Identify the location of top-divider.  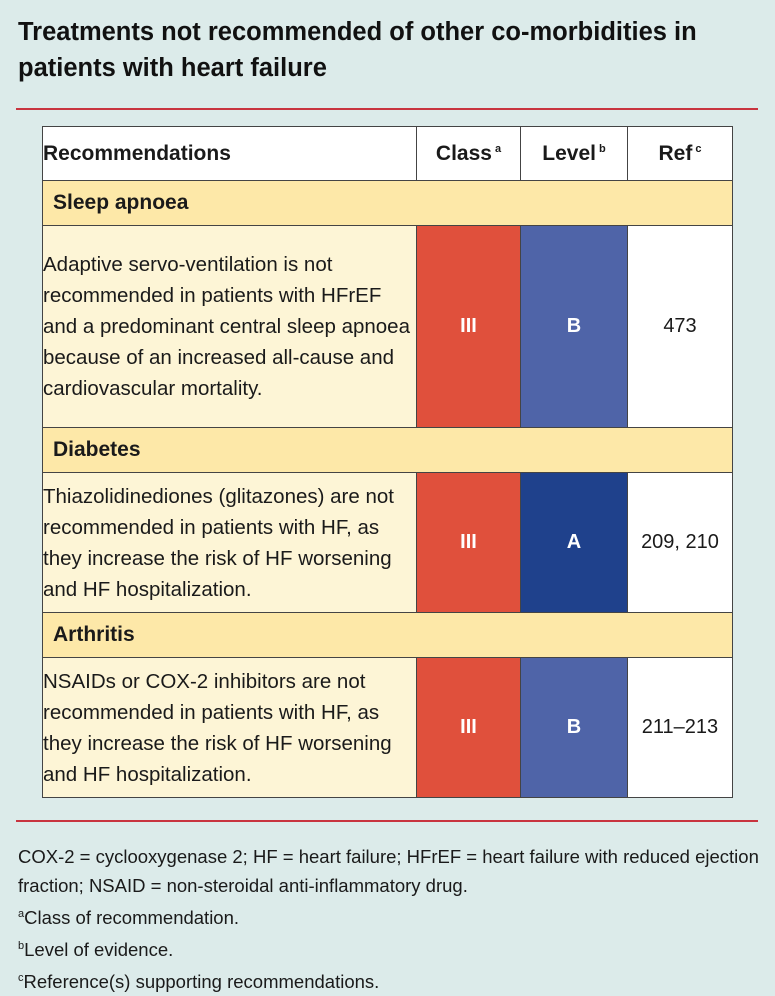
(387, 109).